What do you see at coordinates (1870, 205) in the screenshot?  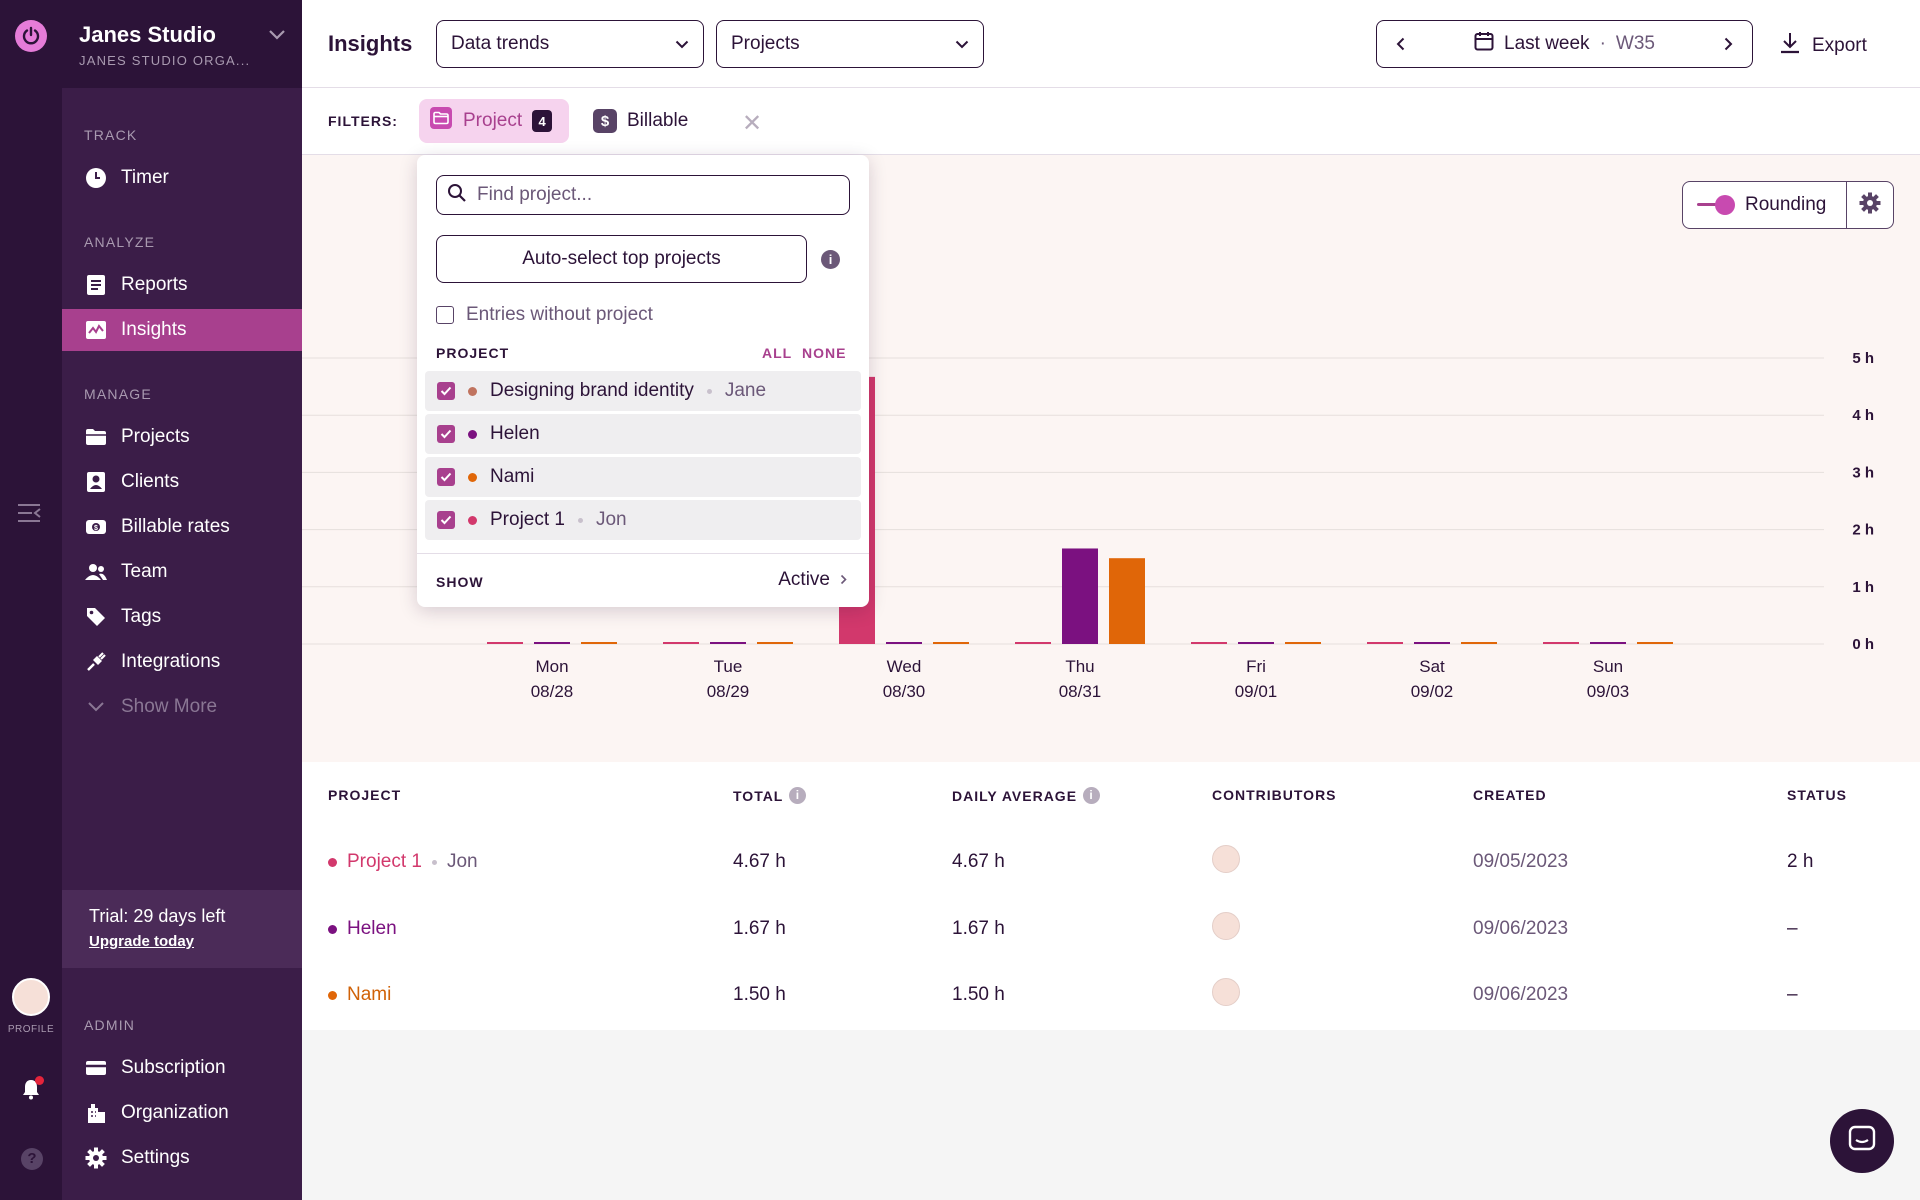 I see `rounding-settings-button` at bounding box center [1870, 205].